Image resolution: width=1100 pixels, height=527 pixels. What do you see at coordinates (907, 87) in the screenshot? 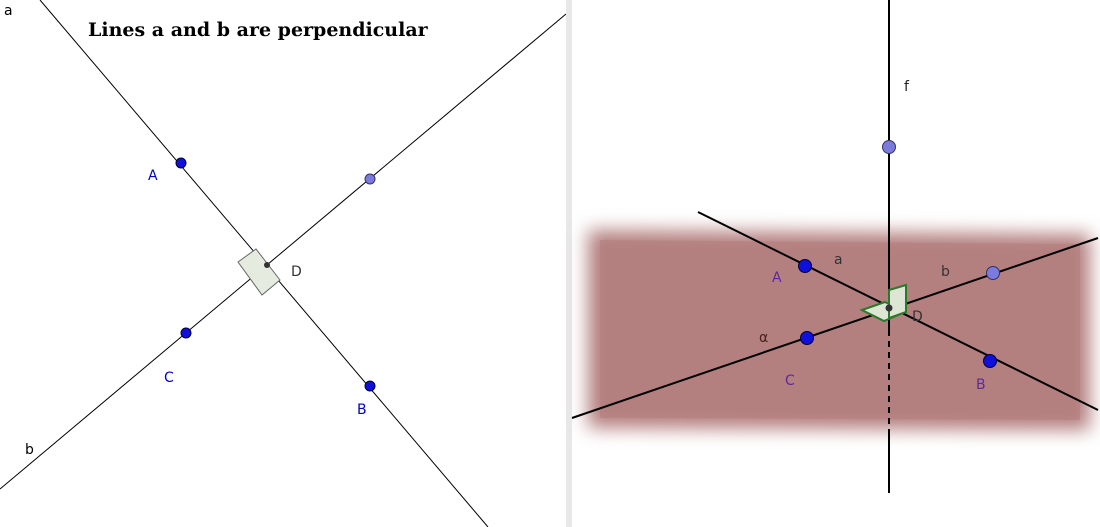
I see `label: f` at bounding box center [907, 87].